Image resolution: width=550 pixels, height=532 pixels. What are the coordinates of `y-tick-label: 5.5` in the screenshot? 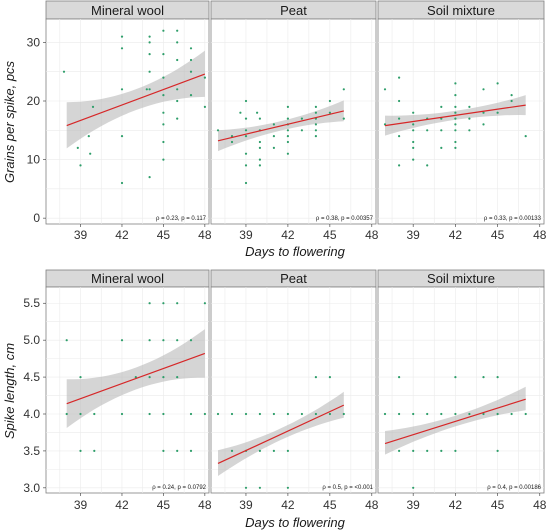 It's located at (31, 303).